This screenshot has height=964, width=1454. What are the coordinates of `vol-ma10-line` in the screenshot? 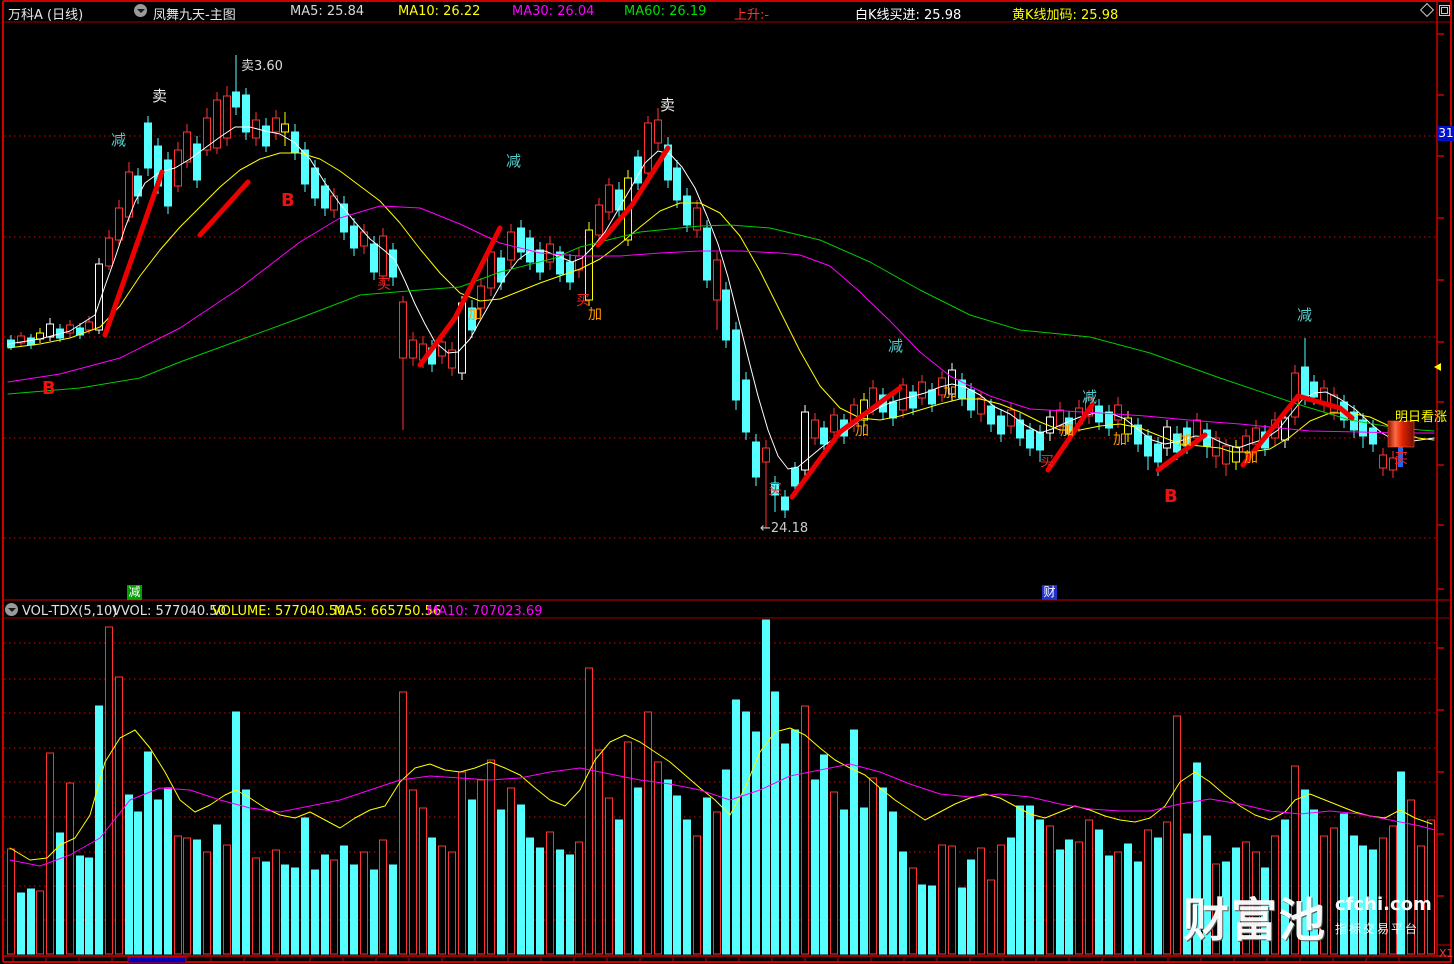 It's located at (722, 815).